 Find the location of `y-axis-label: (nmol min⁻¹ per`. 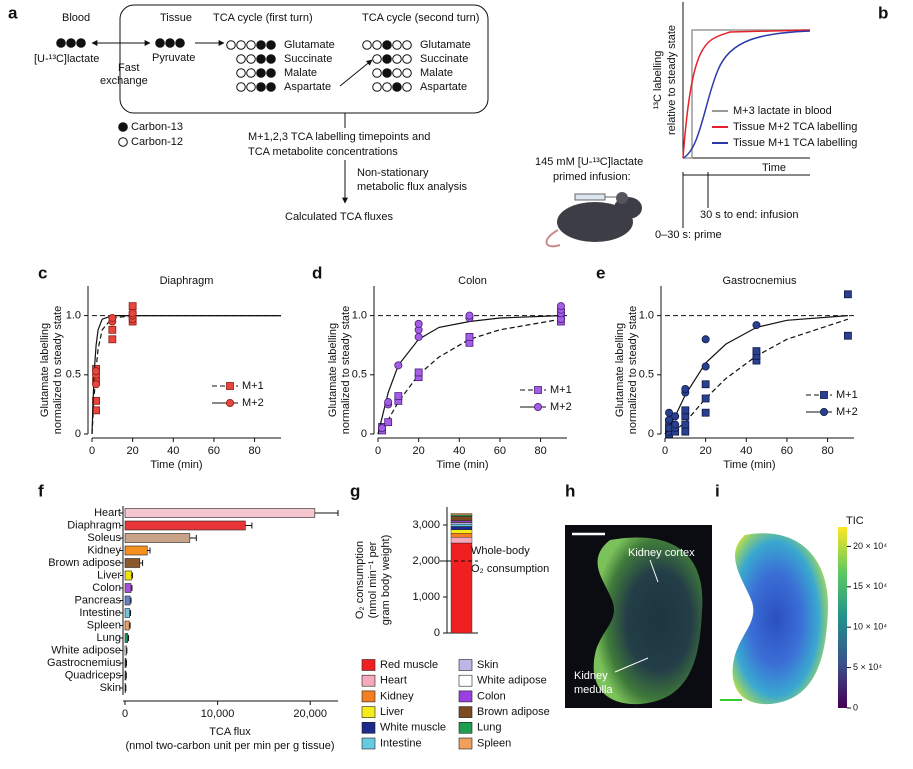

y-axis-label: (nmol min⁻¹ per is located at coordinates (373, 579).